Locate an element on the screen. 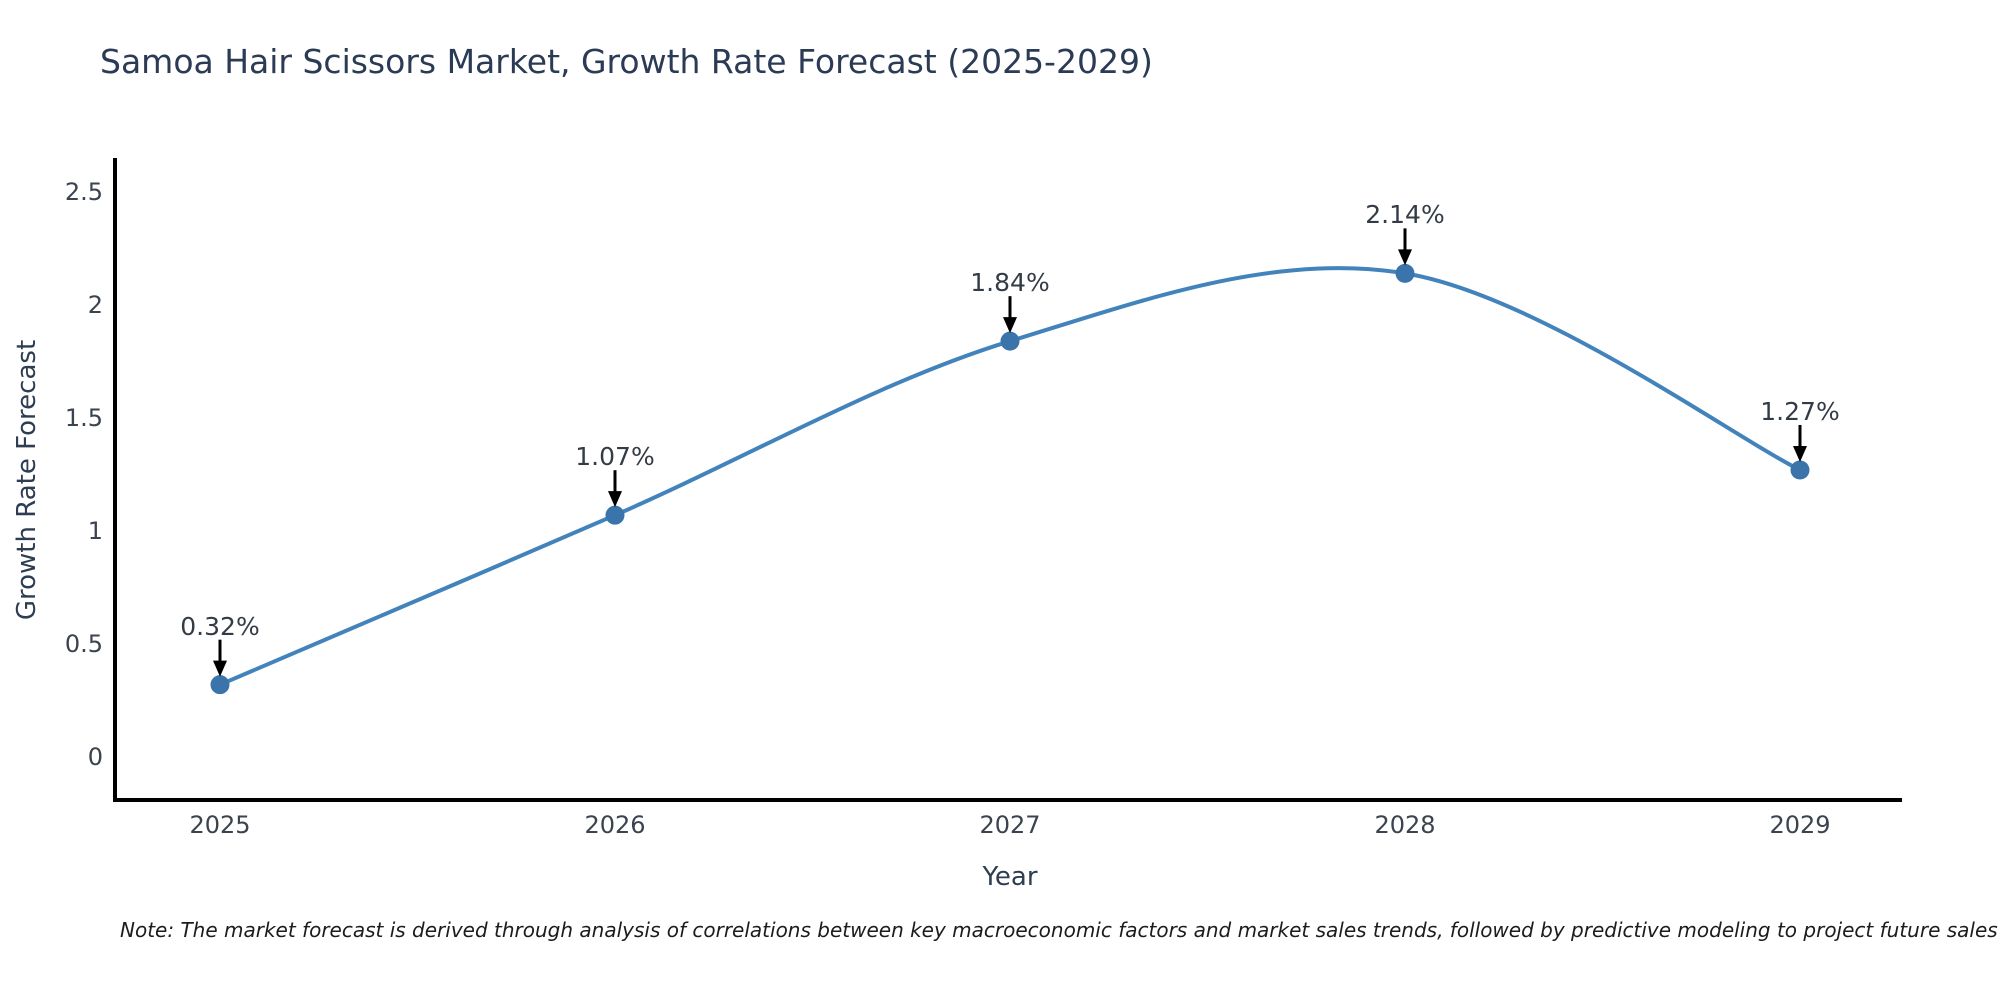 Image resolution: width=2000 pixels, height=1000 pixels. y-tick-1.5: 1.5 is located at coordinates (83, 418).